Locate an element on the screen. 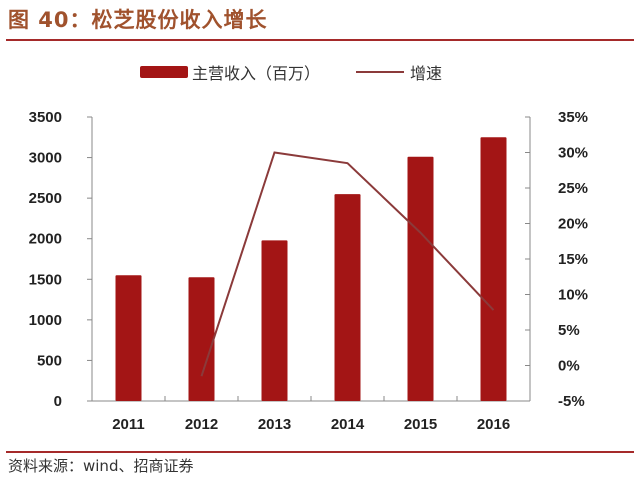 This screenshot has width=640, height=479. footer-divider is located at coordinates (320, 452).